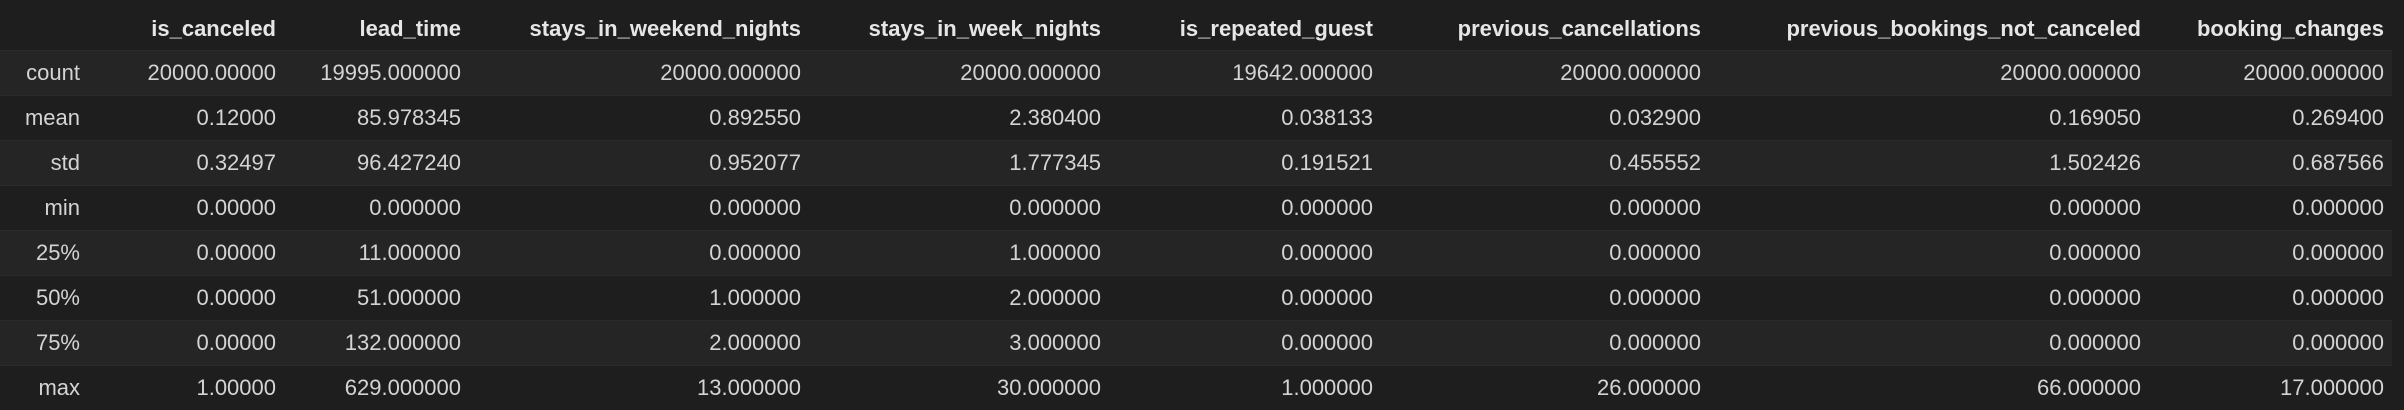 This screenshot has height=410, width=2404. What do you see at coordinates (376, 343) in the screenshot?
I see `table-cell: 132.000000` at bounding box center [376, 343].